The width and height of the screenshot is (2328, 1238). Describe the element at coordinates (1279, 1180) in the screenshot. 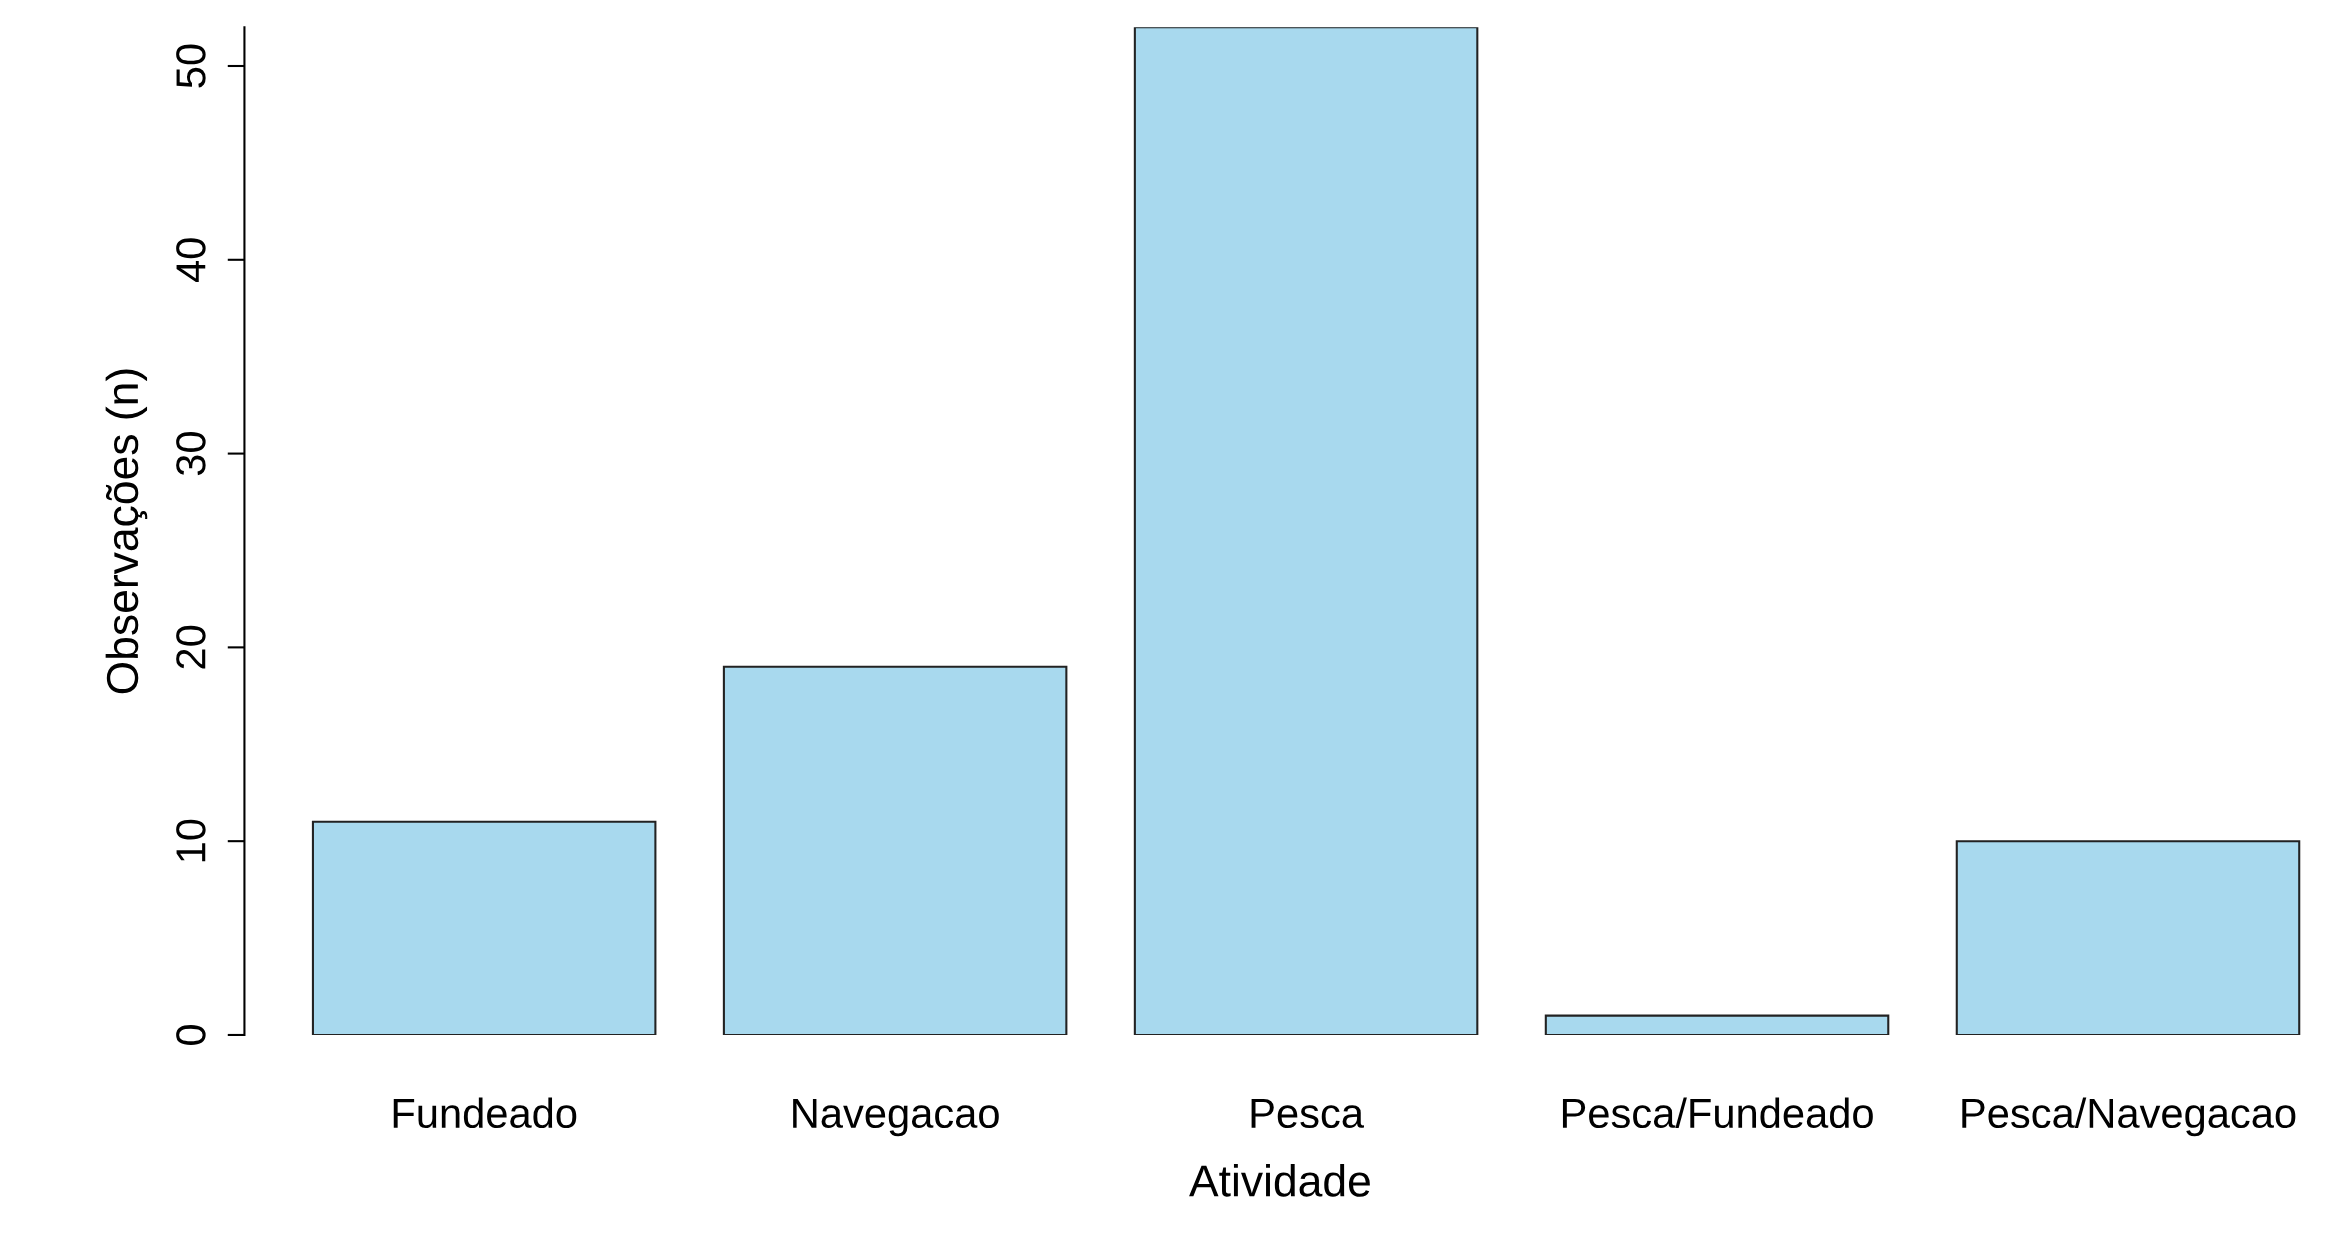

I see `x-axis-title: Atividade` at that location.